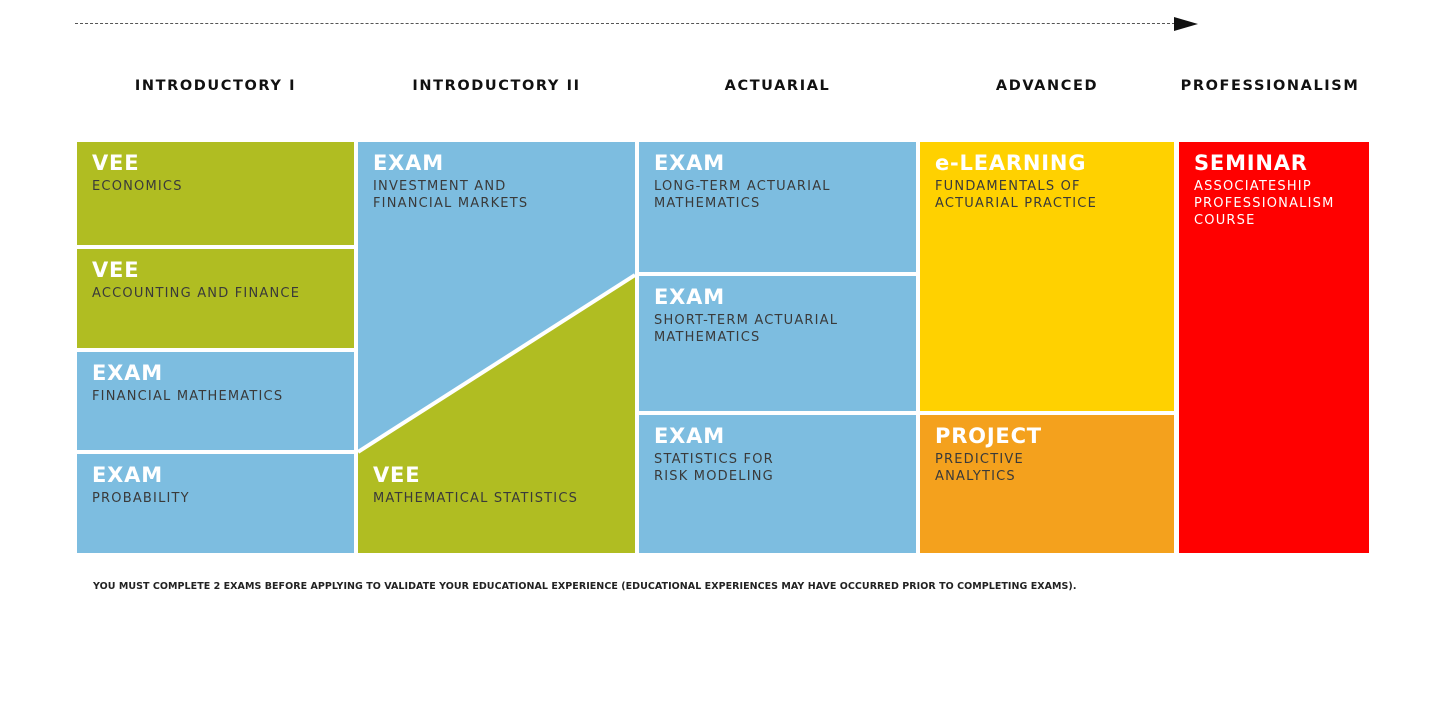  I want to click on block-subtitle: STATISTICS FOR RISK MODELING, so click(714, 468).